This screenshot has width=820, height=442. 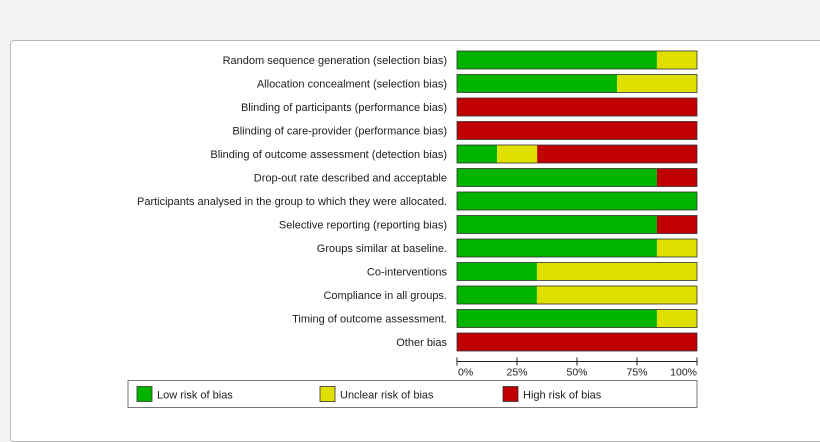 What do you see at coordinates (382, 249) in the screenshot?
I see `category-label: Groups similar at baseline.` at bounding box center [382, 249].